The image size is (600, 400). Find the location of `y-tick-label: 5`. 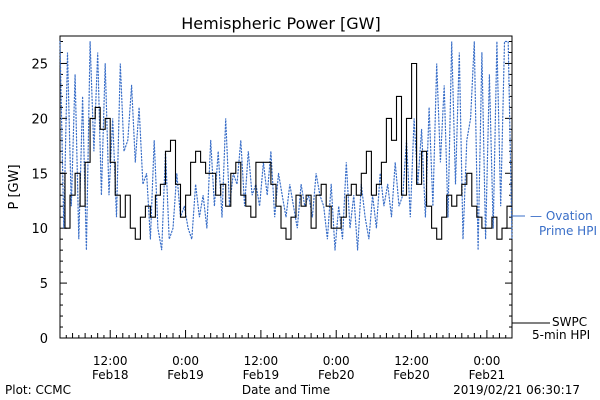

y-tick-label: 5 is located at coordinates (44, 284).